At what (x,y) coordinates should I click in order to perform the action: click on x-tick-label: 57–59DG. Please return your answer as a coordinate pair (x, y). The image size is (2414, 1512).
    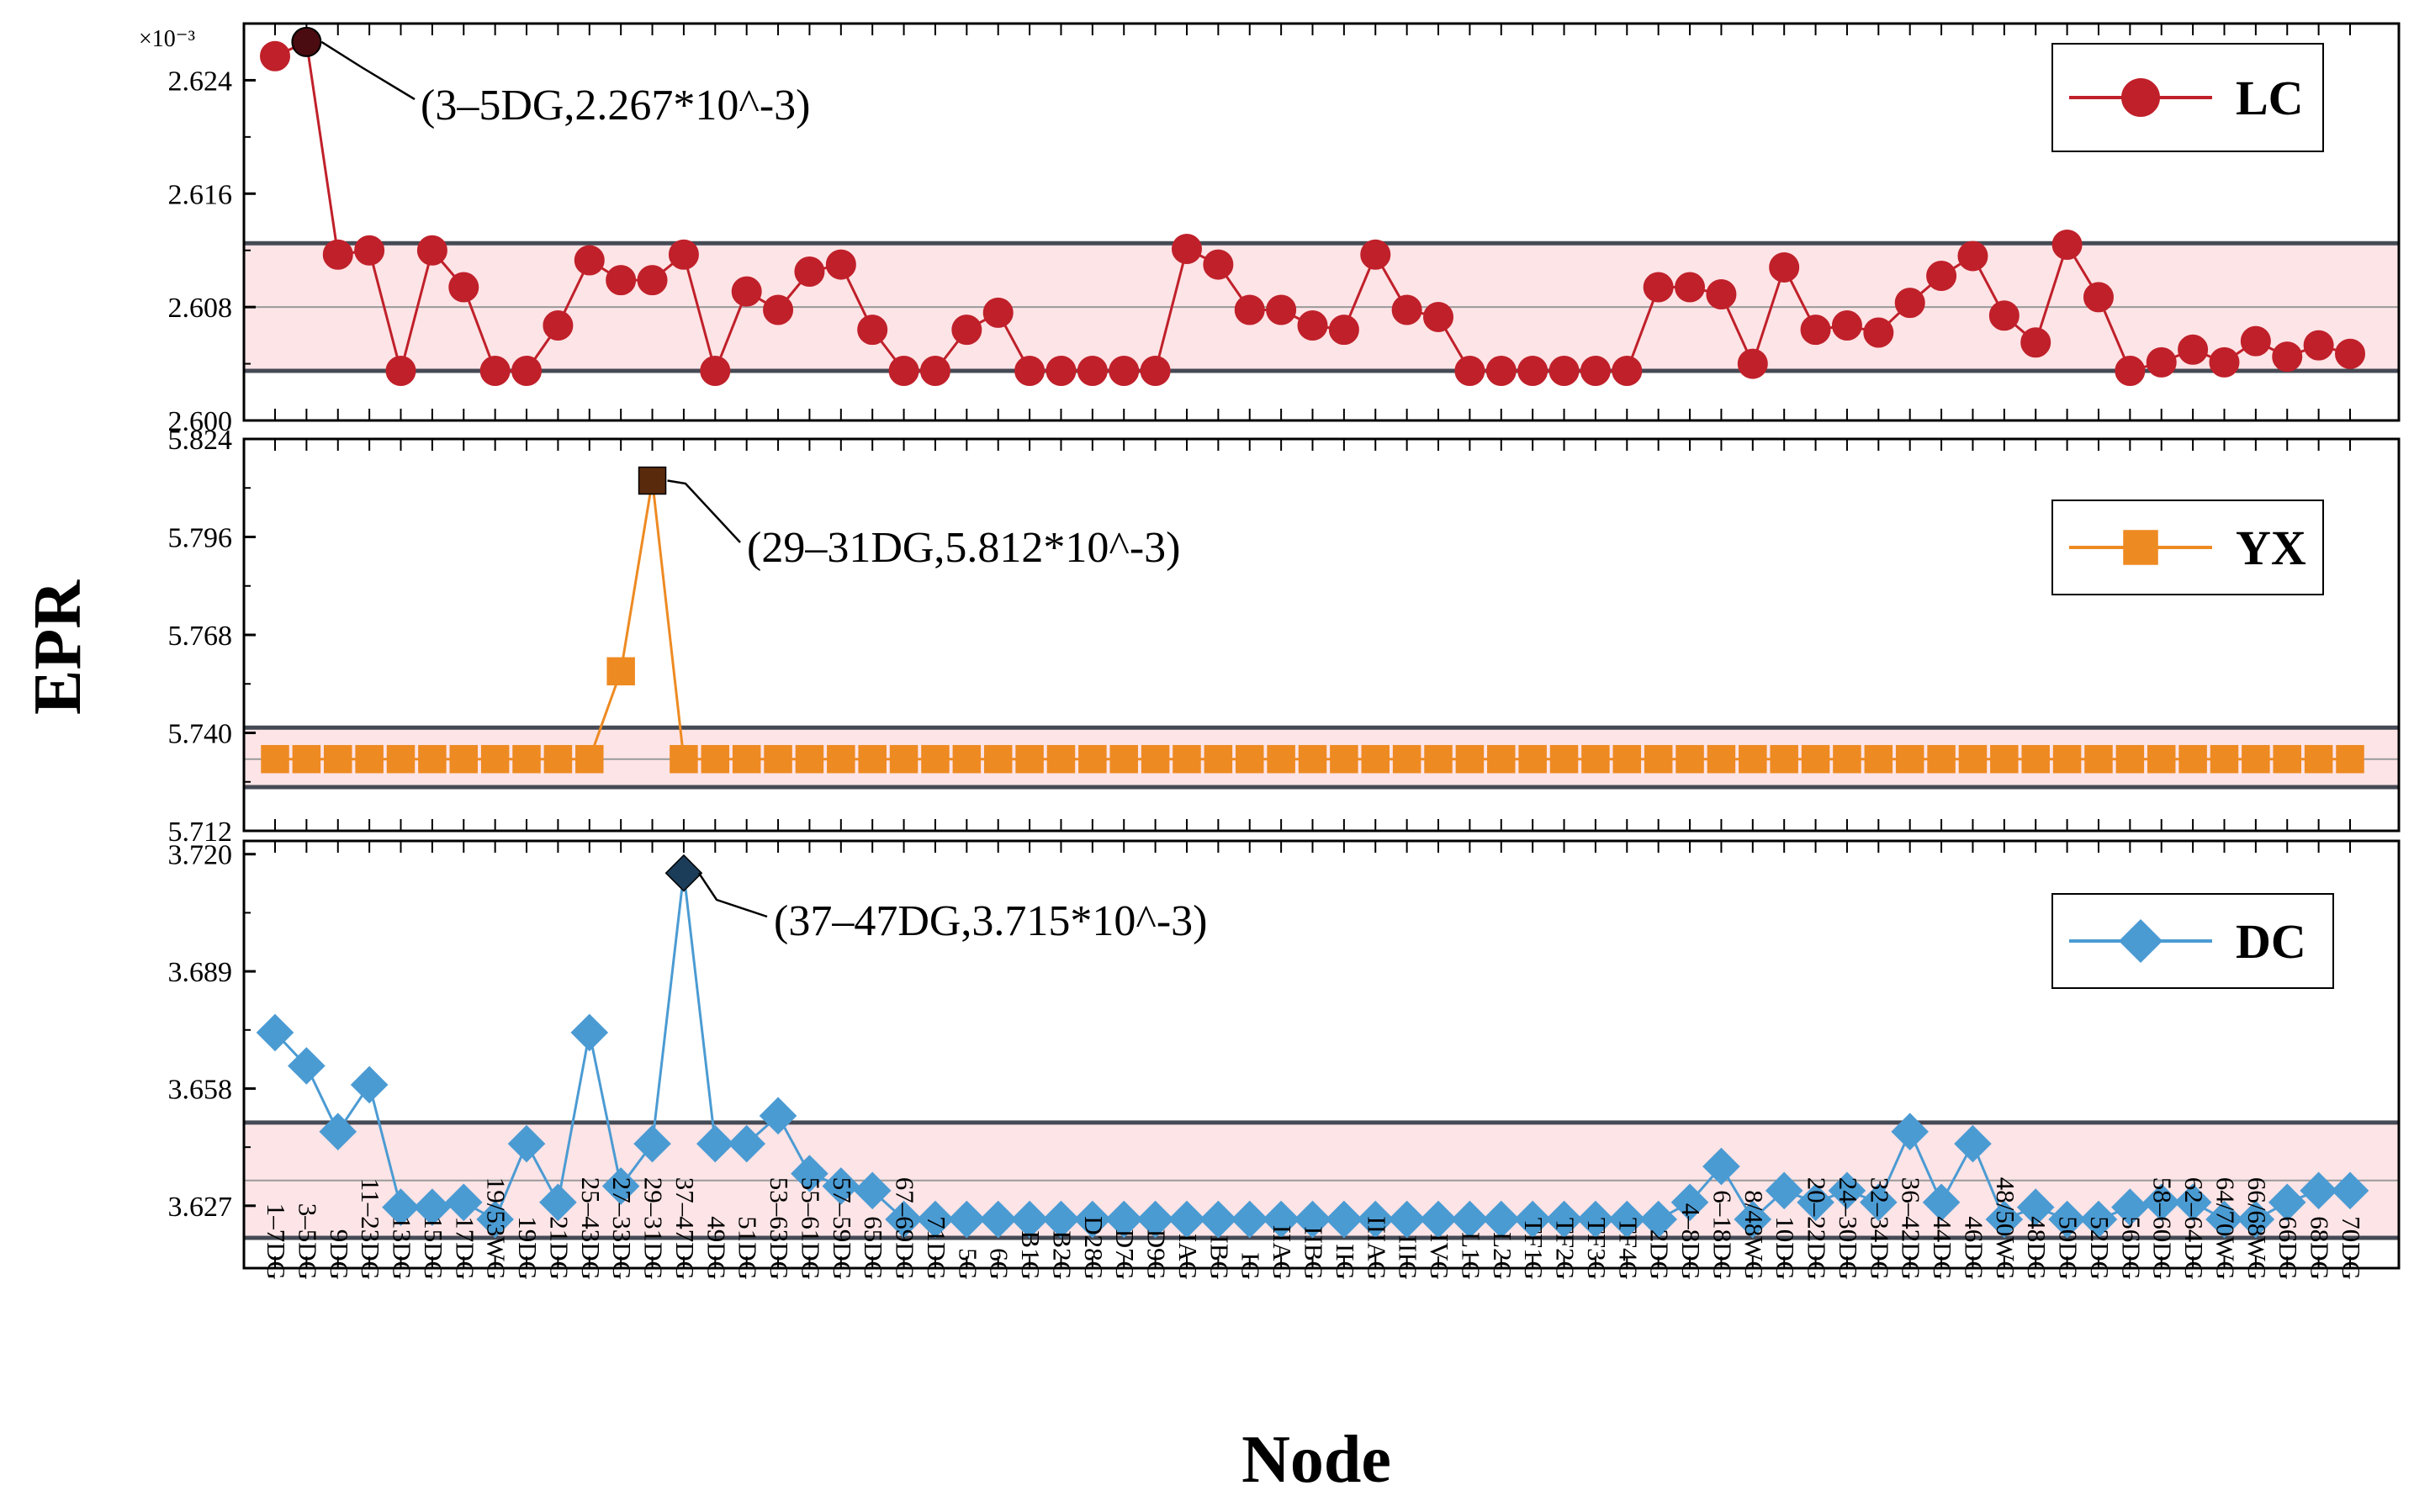
    Looking at the image, I should click on (842, 1228).